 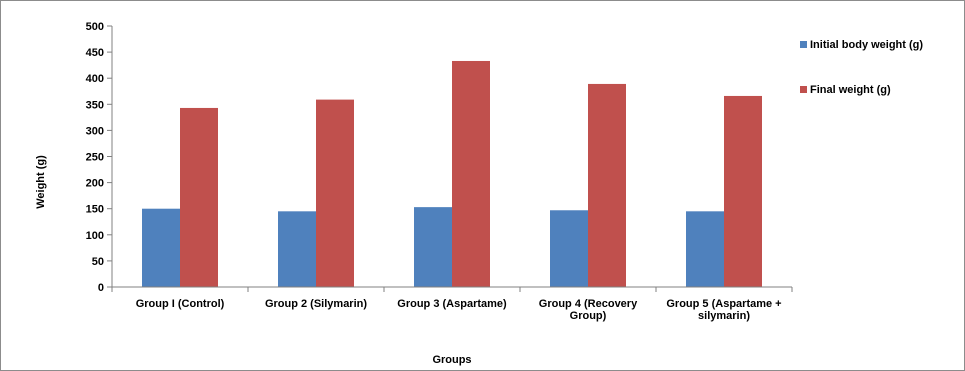 I want to click on y-tick-label: 0, so click(x=101, y=288).